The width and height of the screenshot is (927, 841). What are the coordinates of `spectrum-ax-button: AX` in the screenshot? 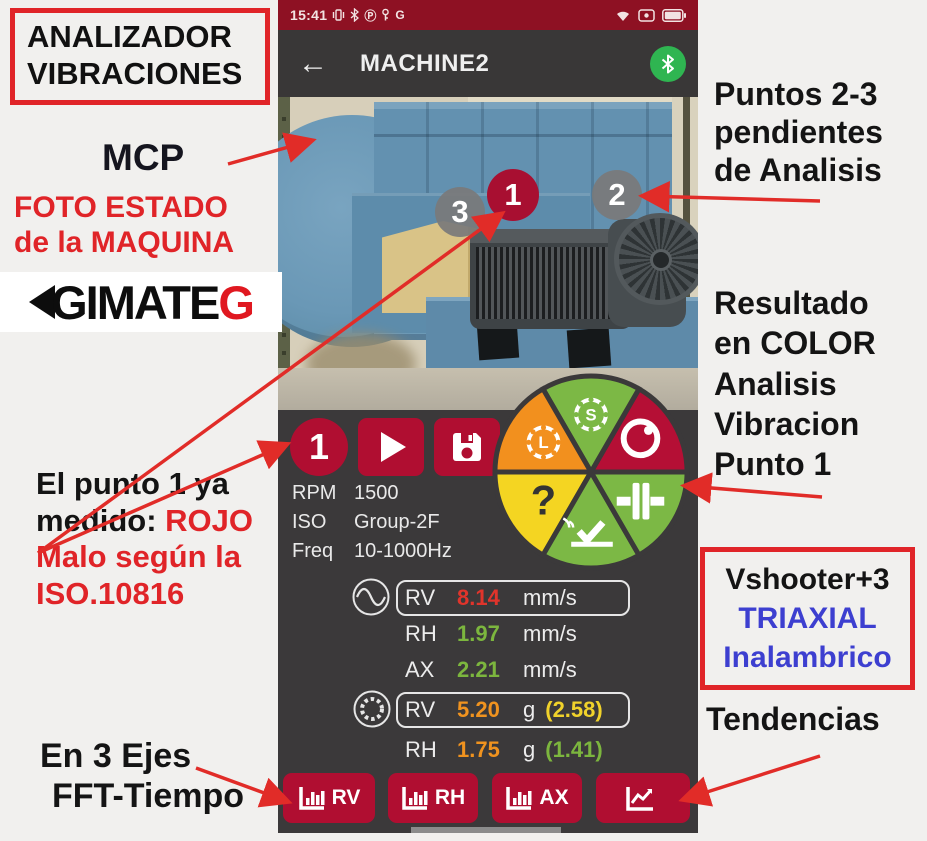 It's located at (537, 798).